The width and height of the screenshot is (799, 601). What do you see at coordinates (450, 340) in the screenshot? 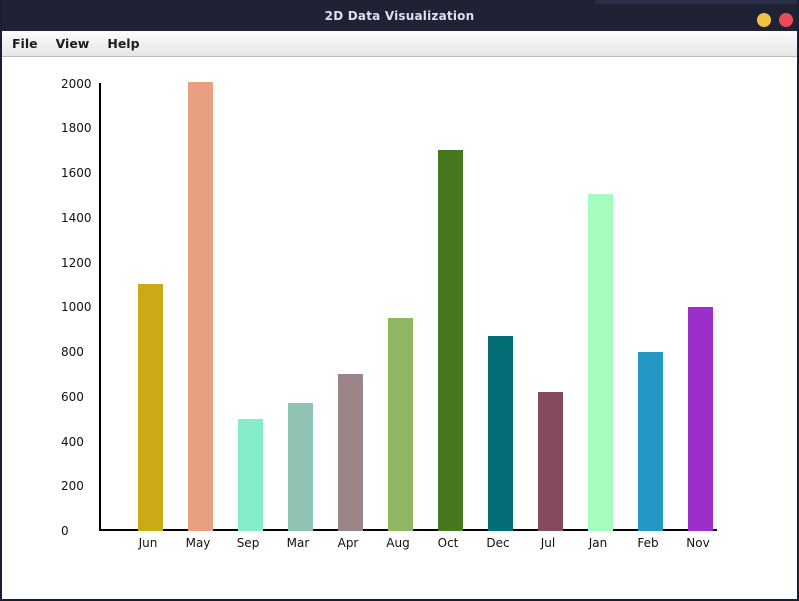
I see `bar-oct` at bounding box center [450, 340].